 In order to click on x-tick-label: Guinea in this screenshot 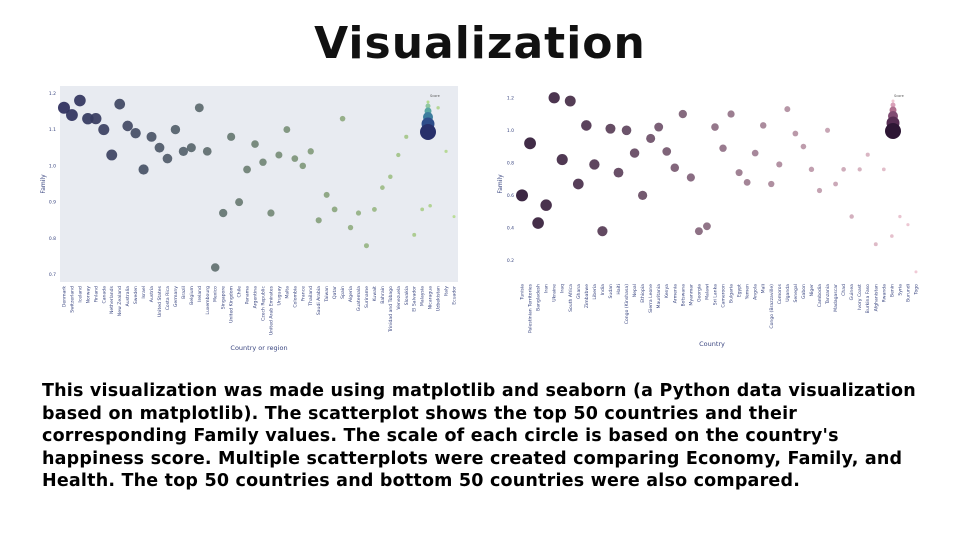, I will do `click(852, 292)`.